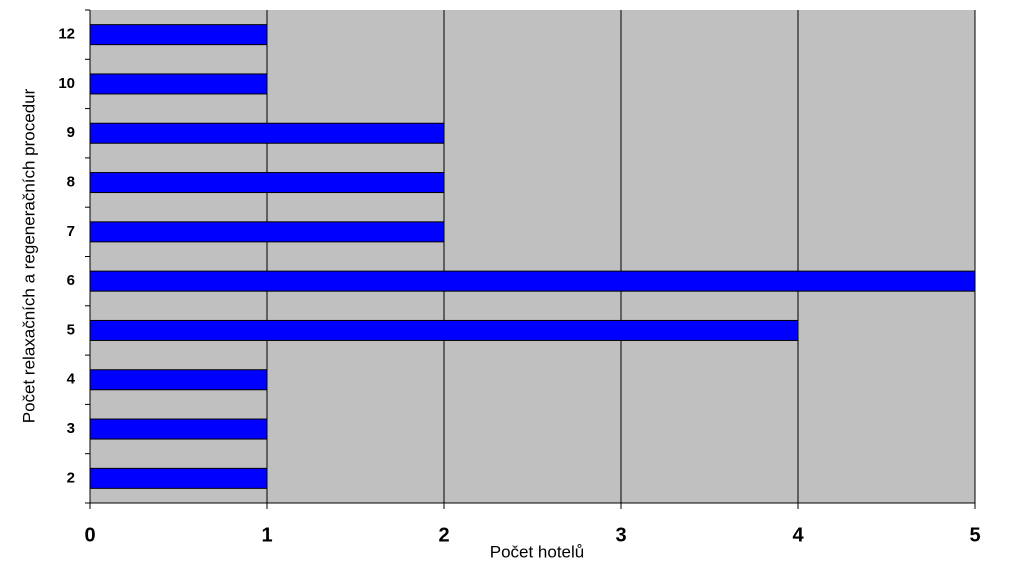 This screenshot has width=1011, height=570. Describe the element at coordinates (71, 428) in the screenshot. I see `y-tick-label: 3` at that location.